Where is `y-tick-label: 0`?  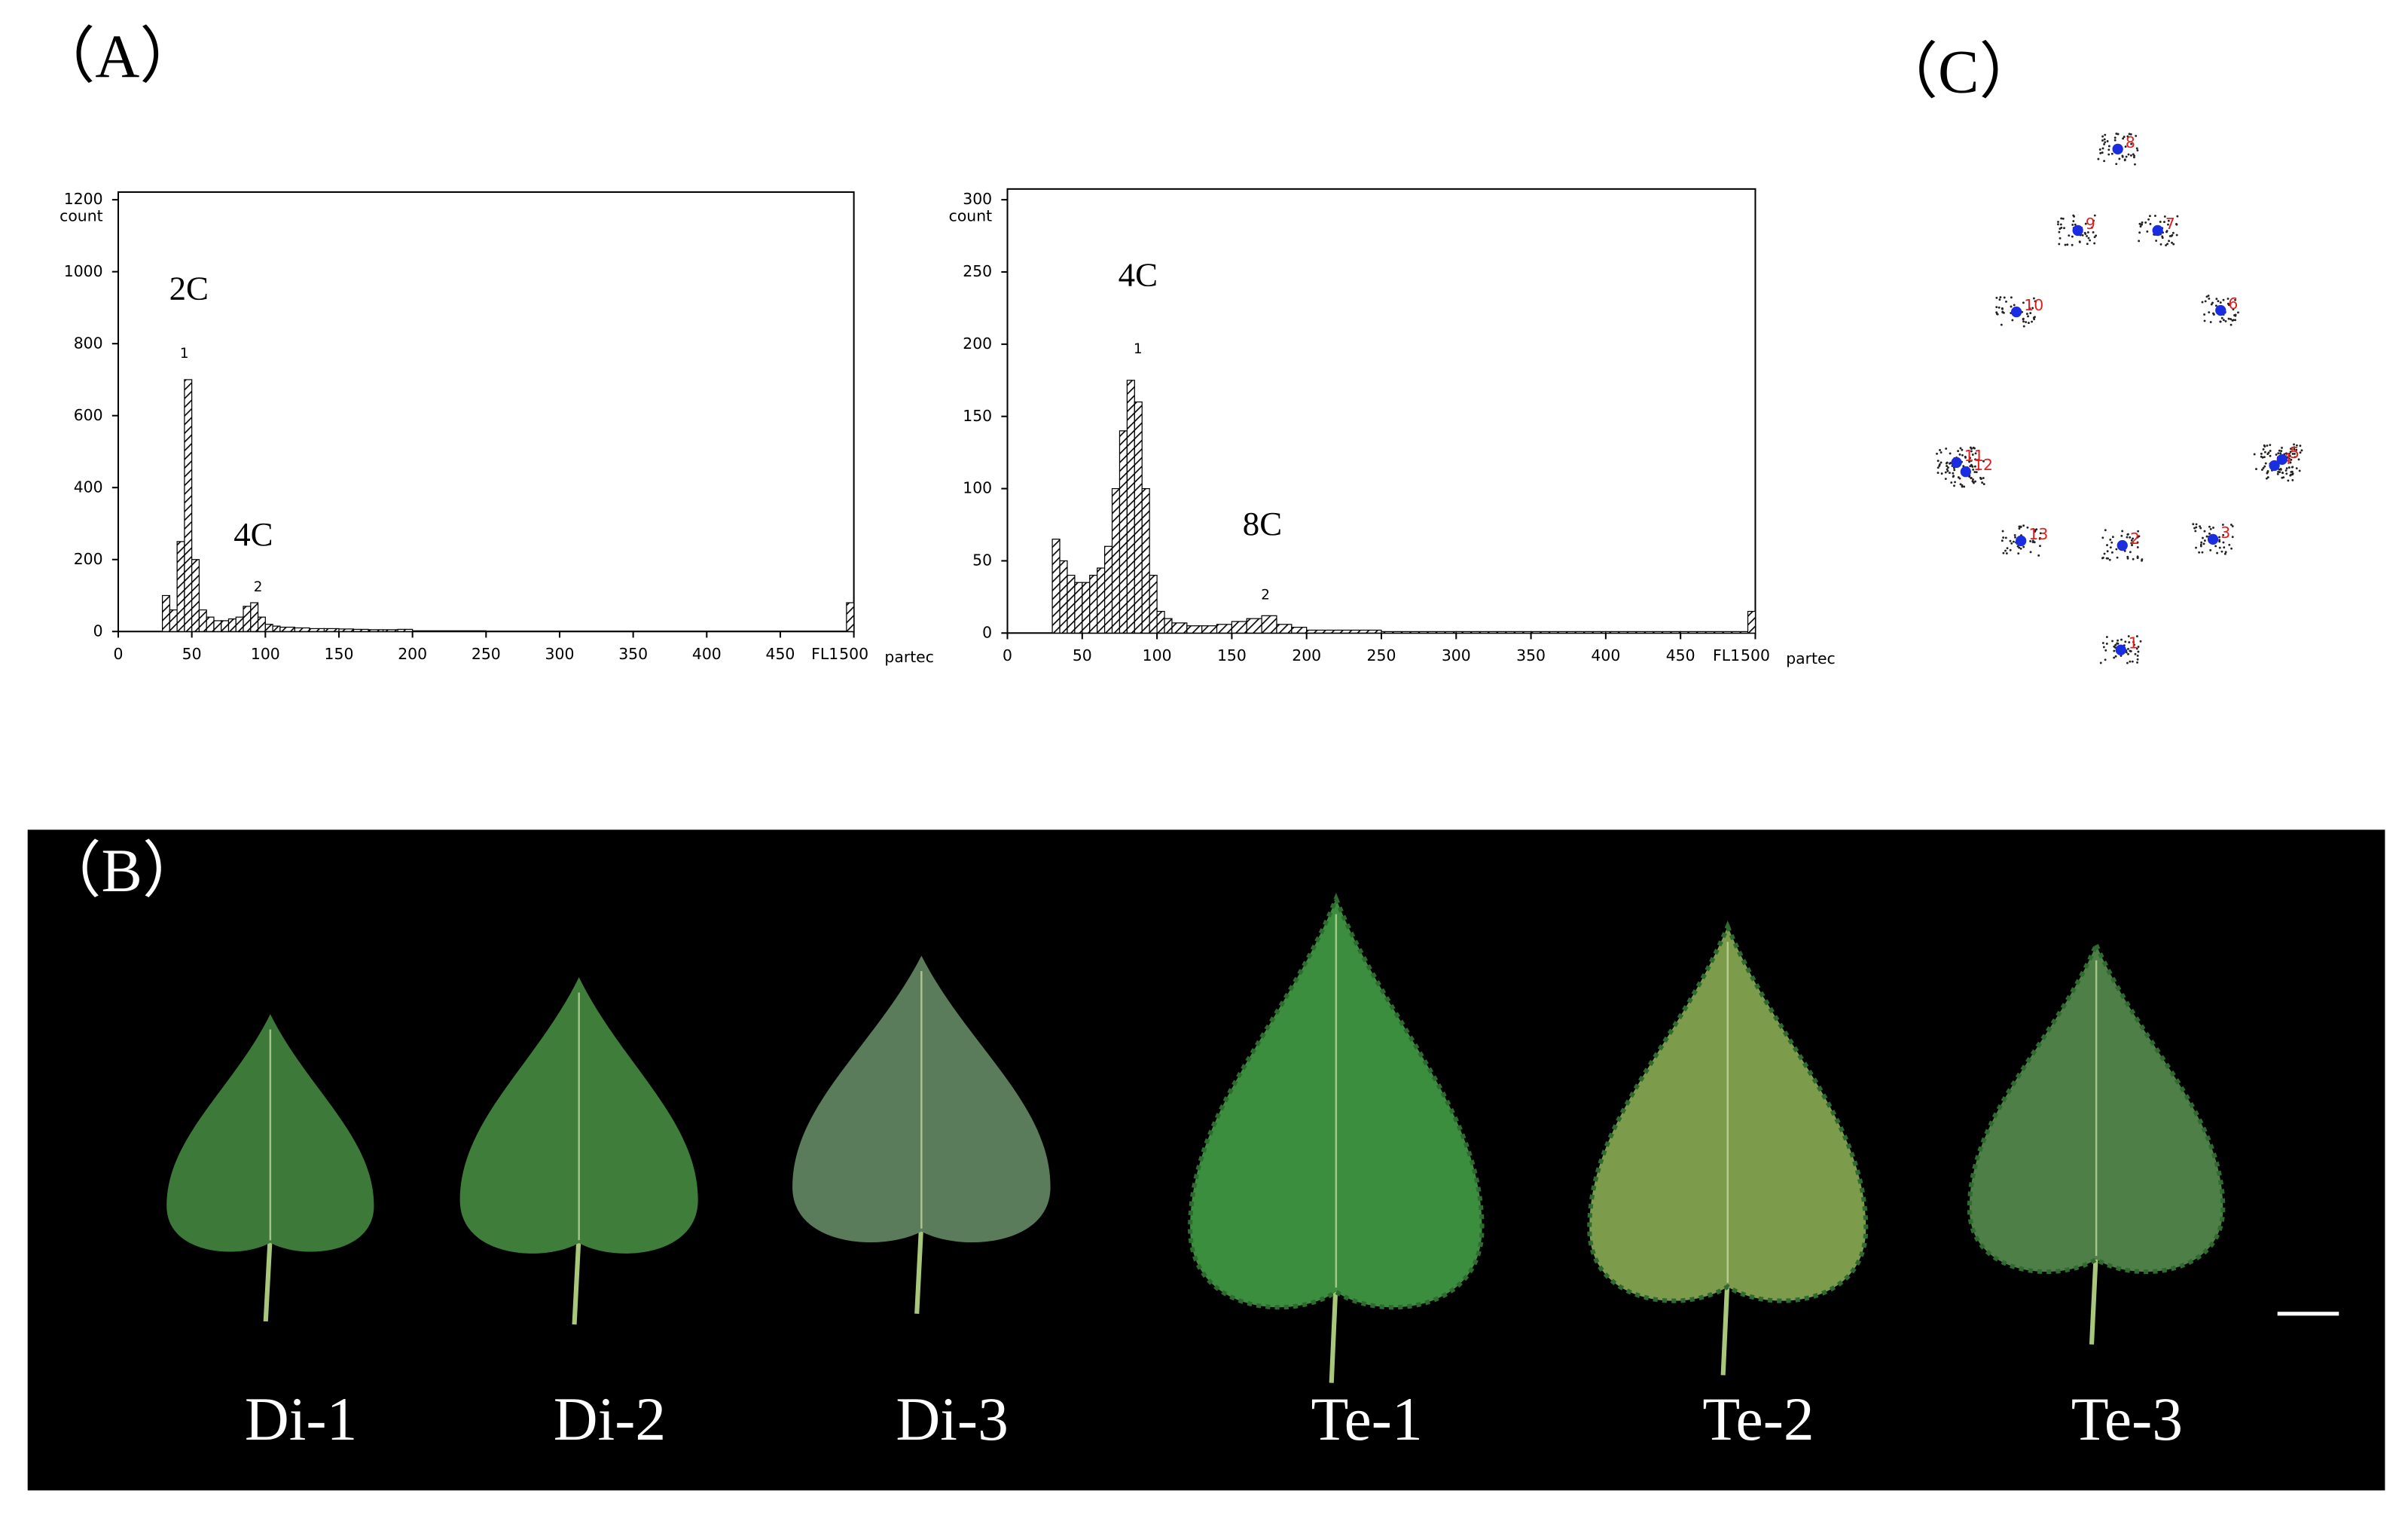 y-tick-label: 0 is located at coordinates (98, 631).